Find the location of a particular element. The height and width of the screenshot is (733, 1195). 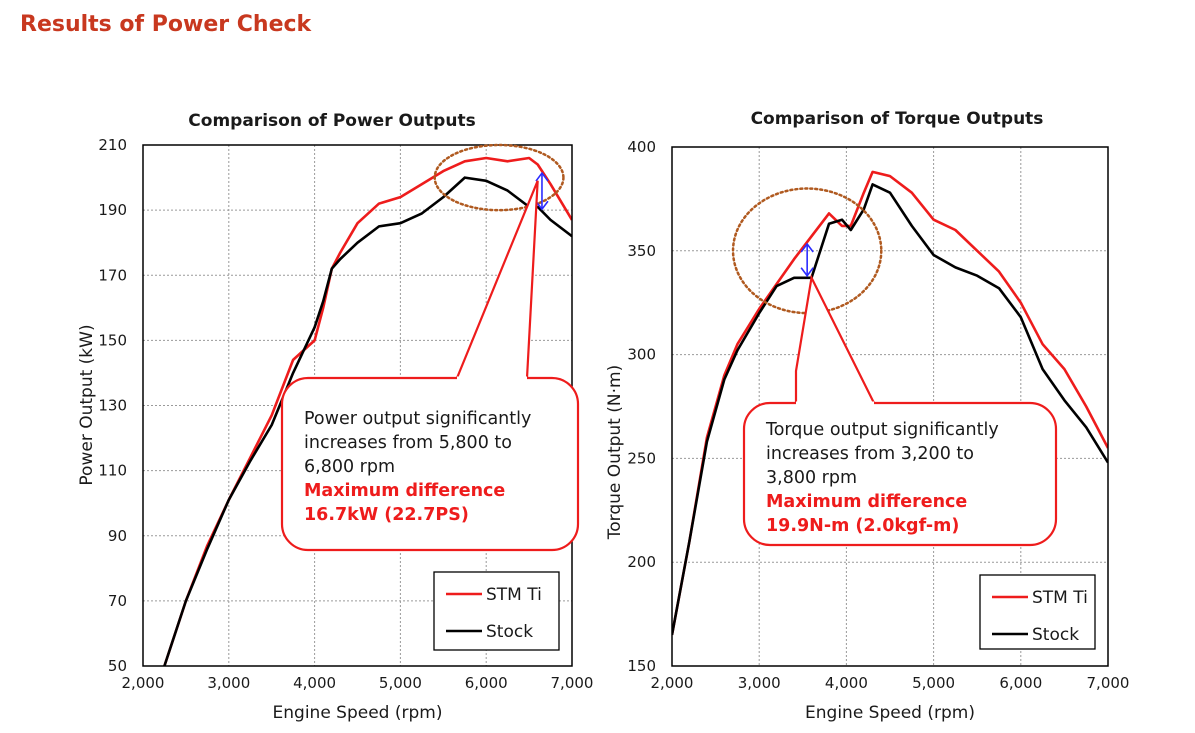

chart-title: Comparison of Torque Outputs is located at coordinates (897, 119).